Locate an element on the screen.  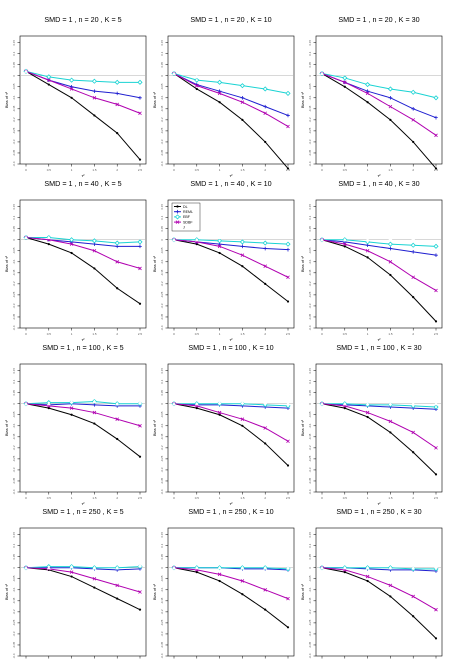
series-line-reml is located at coordinates (231, 406).